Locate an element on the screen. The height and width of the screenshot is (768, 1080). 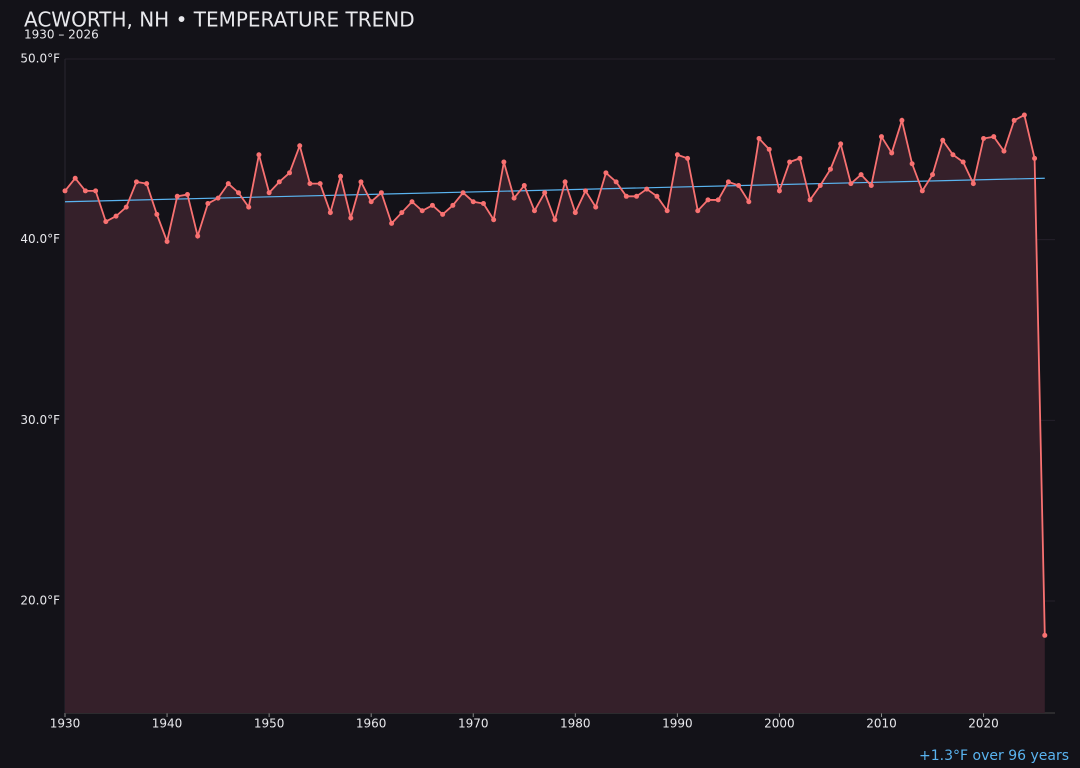
y-tick-label: 30.0°F is located at coordinates (40, 420).